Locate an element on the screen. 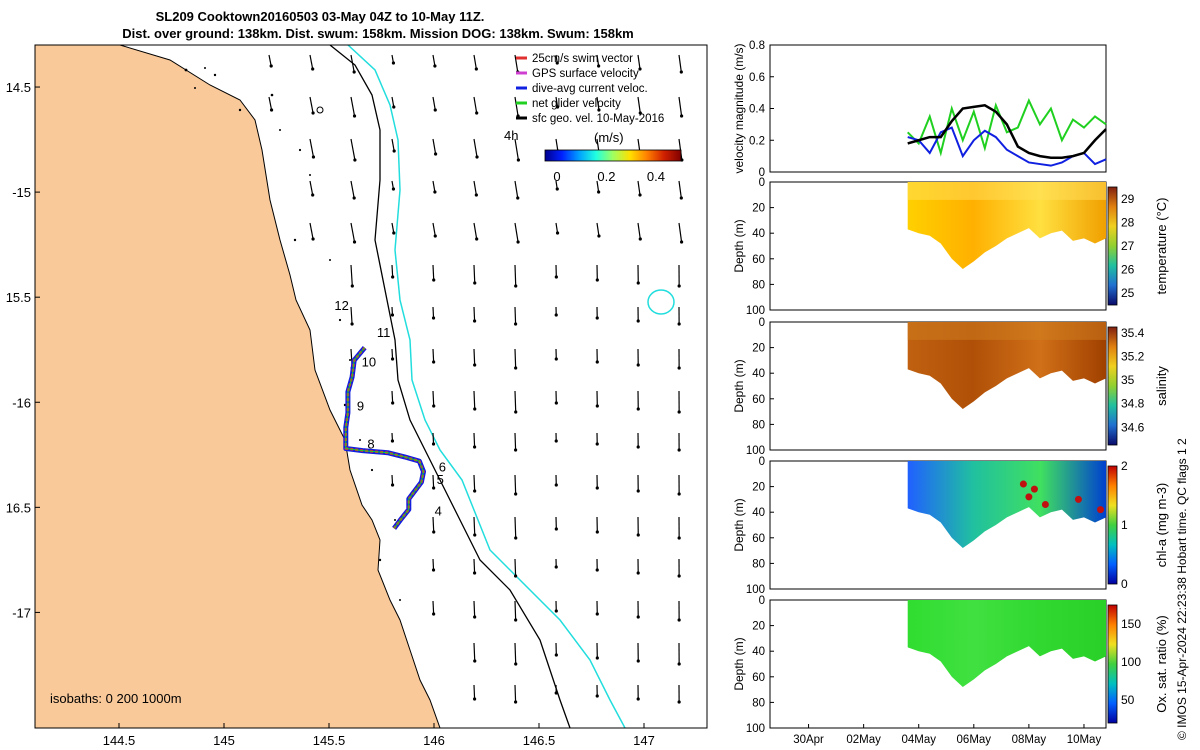  legend-entry: 25cm/s swim vector is located at coordinates (574, 59).